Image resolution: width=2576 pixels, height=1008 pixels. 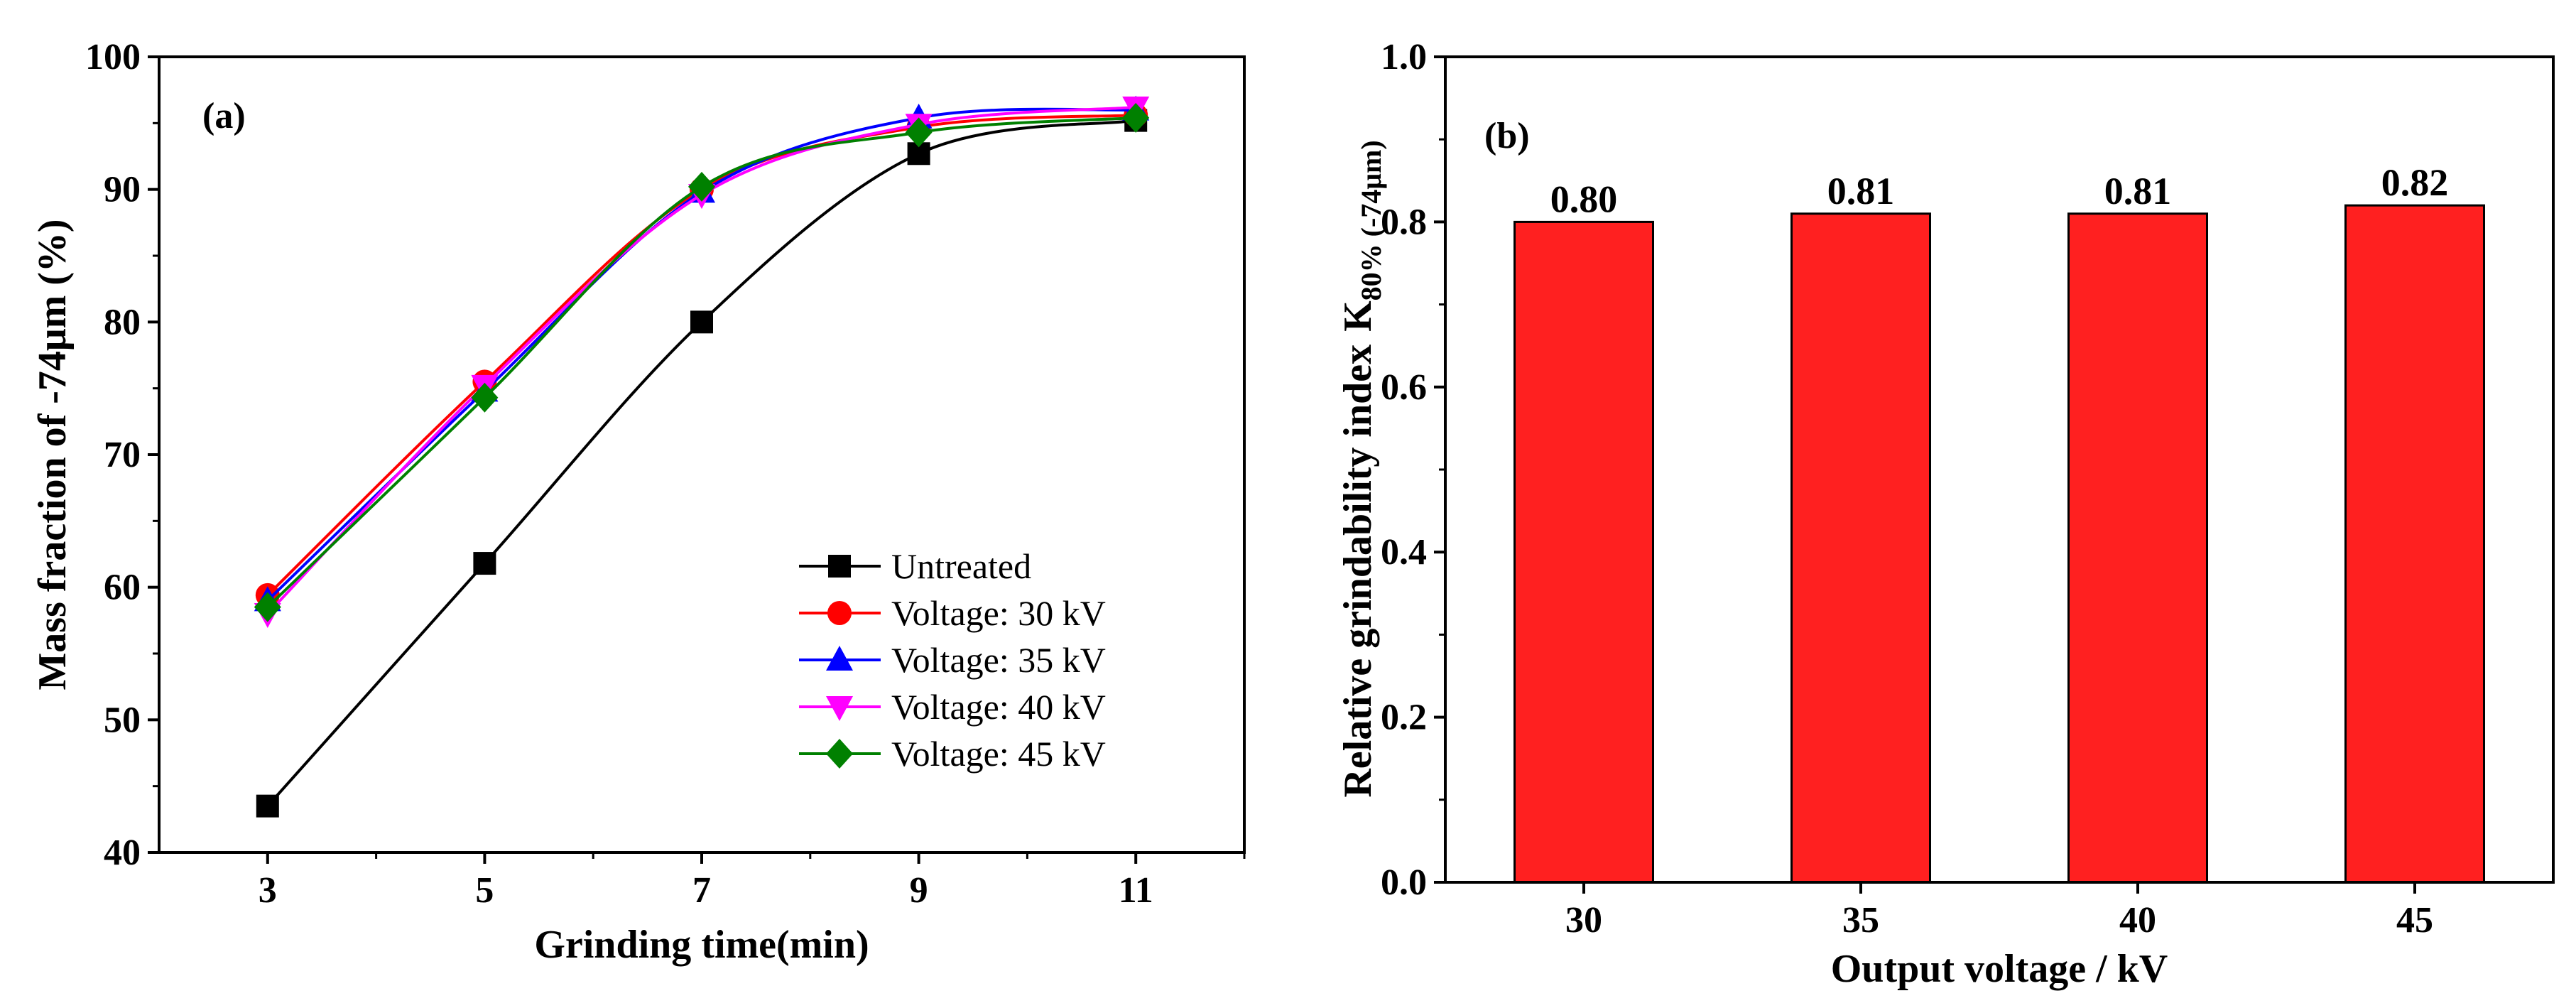 I want to click on x-axis-title: Grinding time(min), so click(x=701, y=945).